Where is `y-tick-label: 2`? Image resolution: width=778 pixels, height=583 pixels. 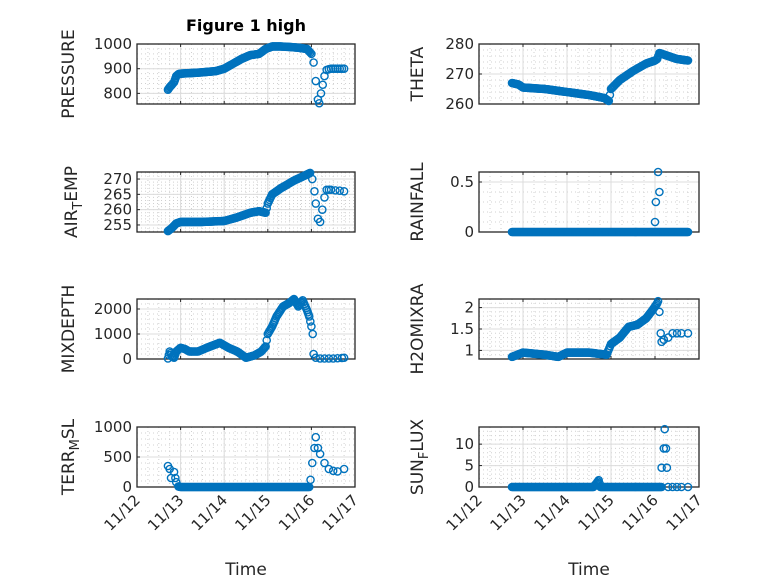
y-tick-label: 2 is located at coordinates (469, 308).